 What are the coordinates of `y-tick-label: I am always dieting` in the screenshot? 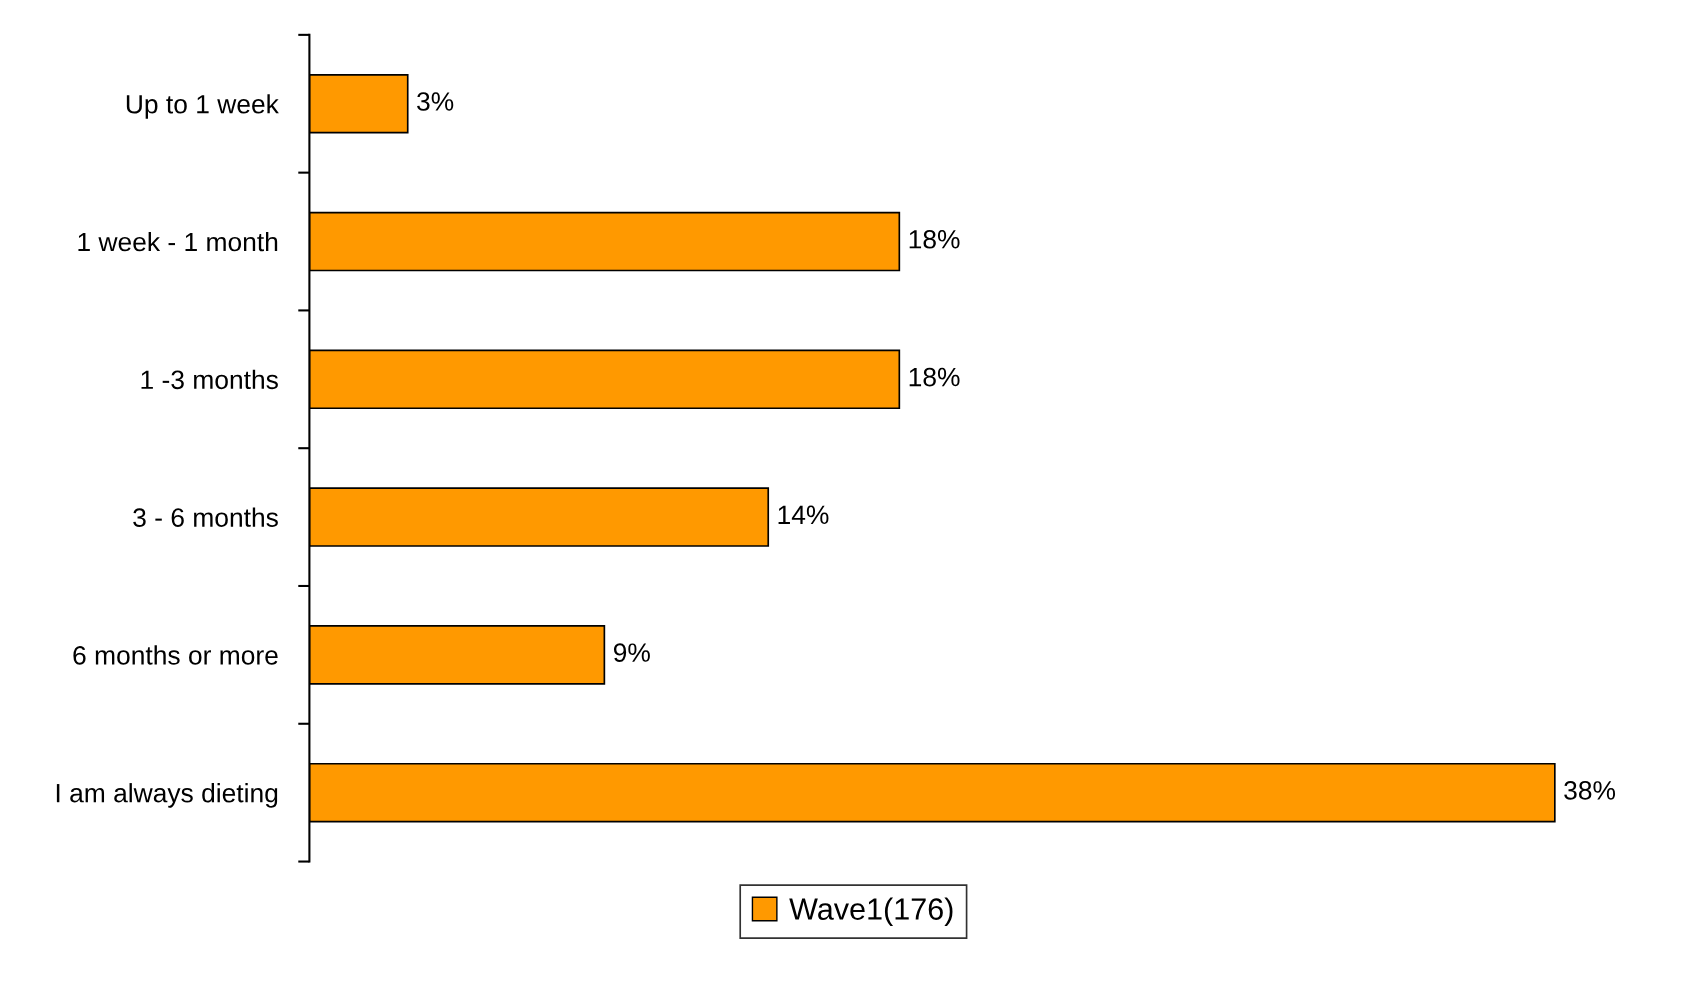 It's located at (167, 795).